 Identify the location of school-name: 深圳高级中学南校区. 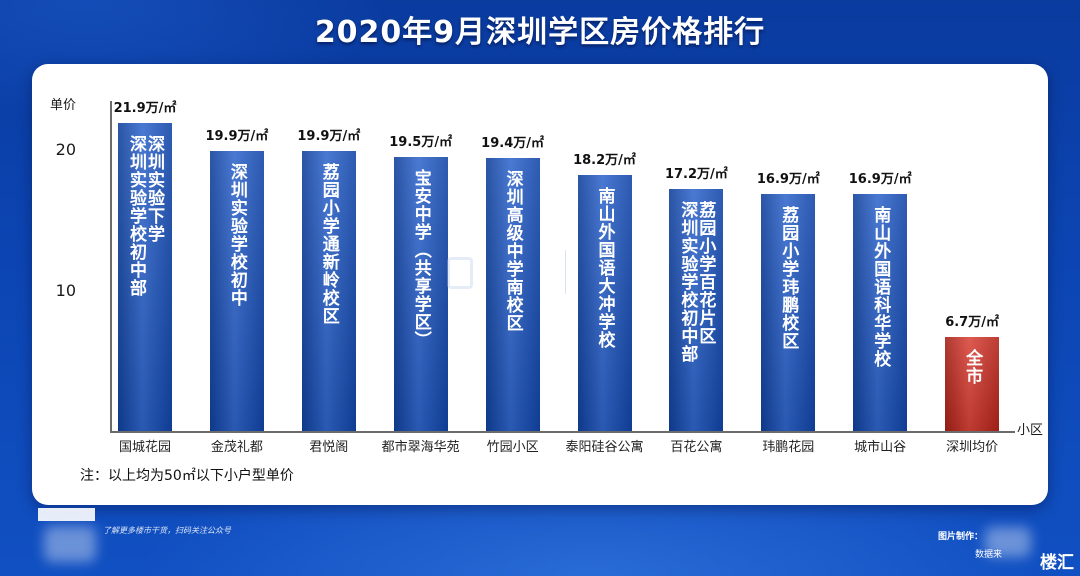
(512, 251).